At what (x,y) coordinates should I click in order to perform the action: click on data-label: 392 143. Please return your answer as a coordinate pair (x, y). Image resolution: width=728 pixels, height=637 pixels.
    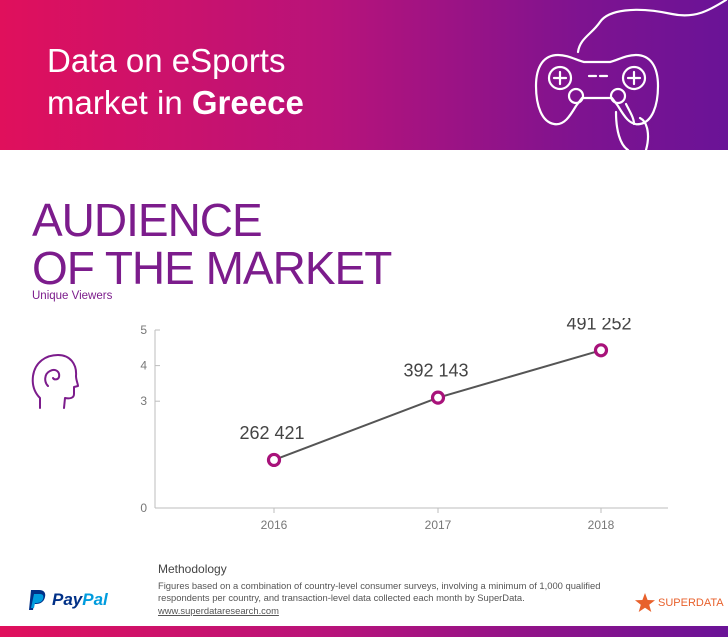
    Looking at the image, I should click on (435, 371).